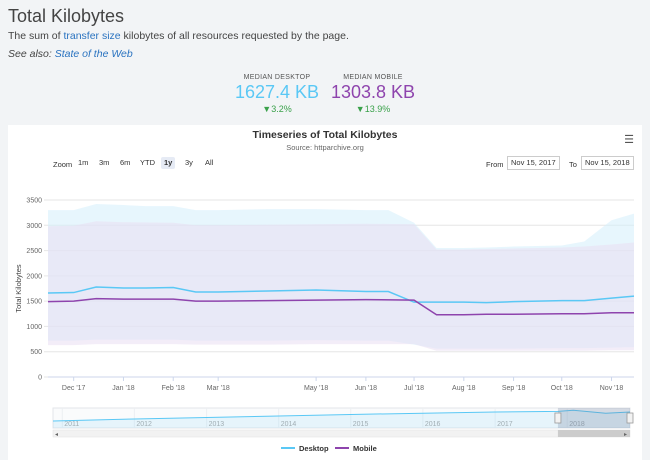  I want to click on transfer-size-link: transfer size, so click(92, 36).